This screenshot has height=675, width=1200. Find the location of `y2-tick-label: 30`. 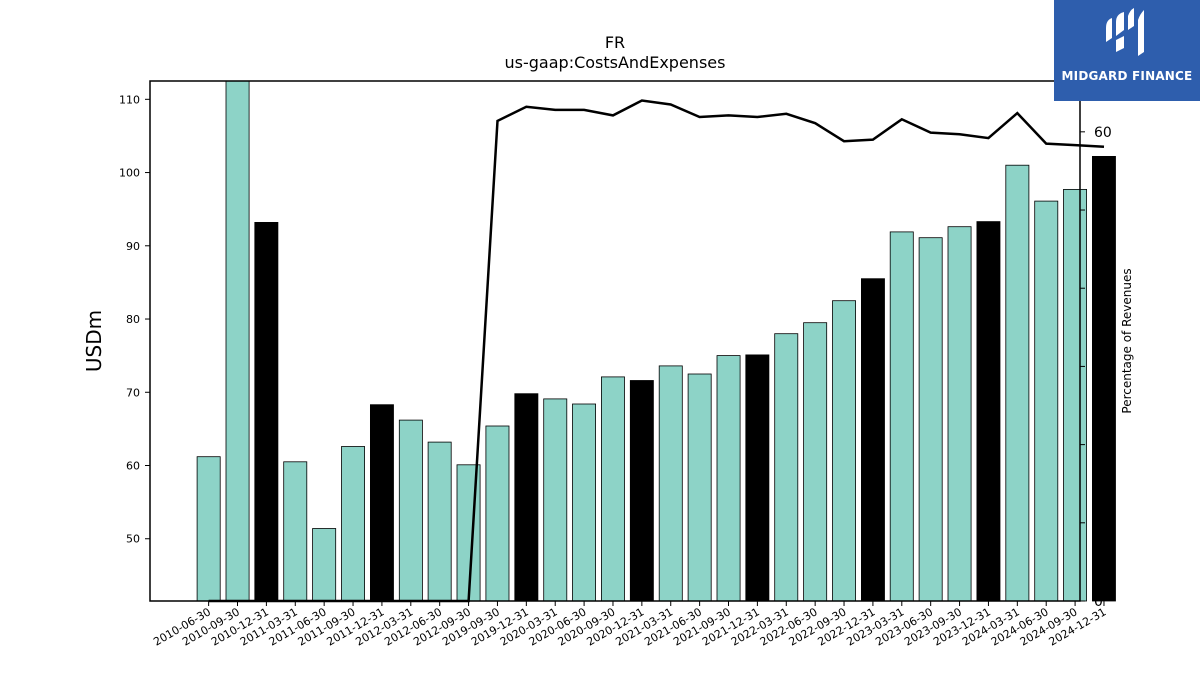

y2-tick-label: 30 is located at coordinates (1103, 367).